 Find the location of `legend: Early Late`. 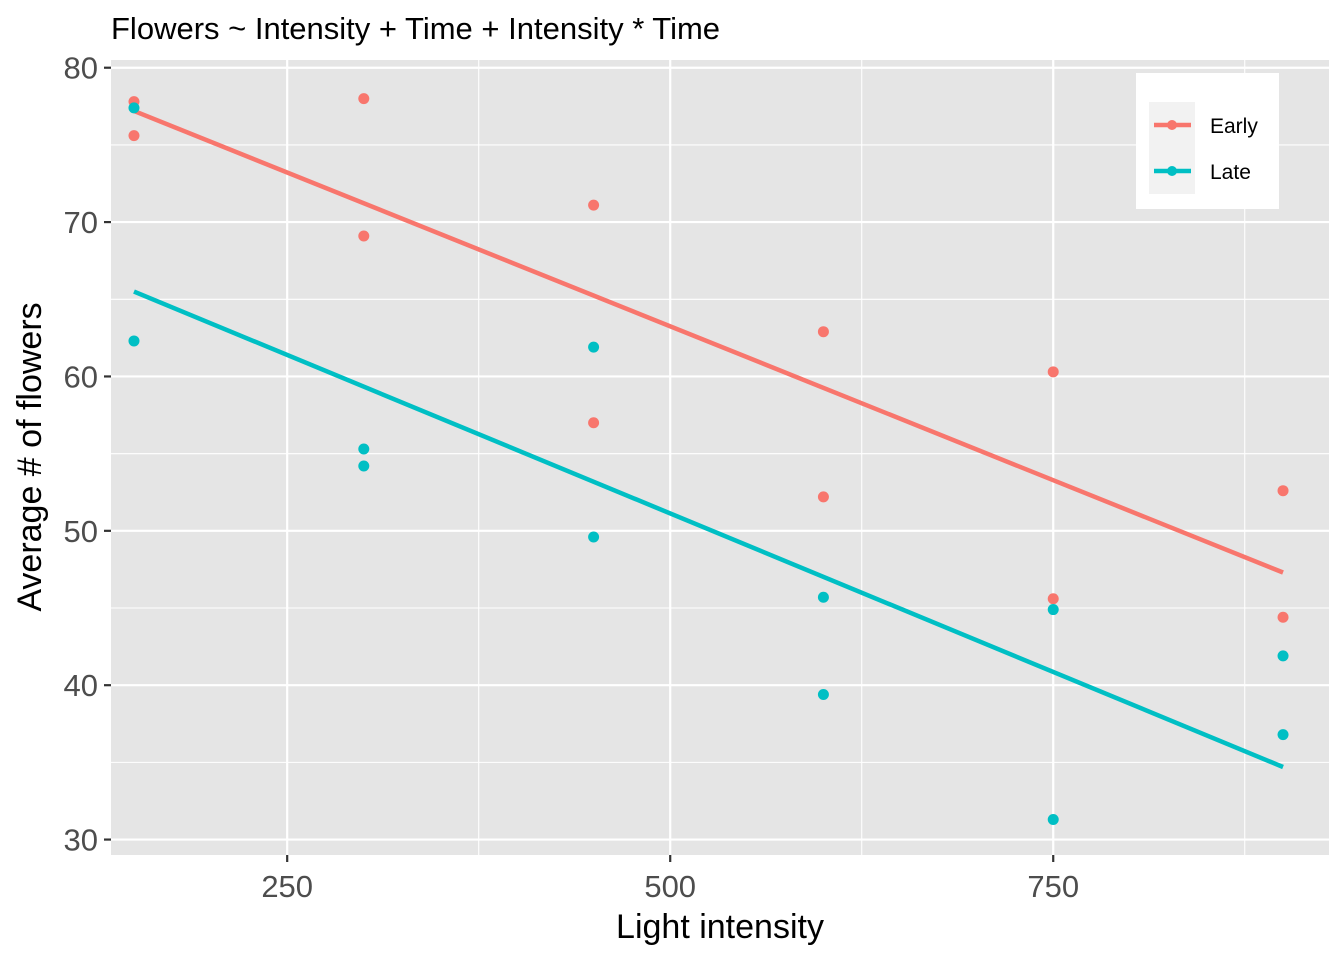

legend: Early Late is located at coordinates (1207, 141).